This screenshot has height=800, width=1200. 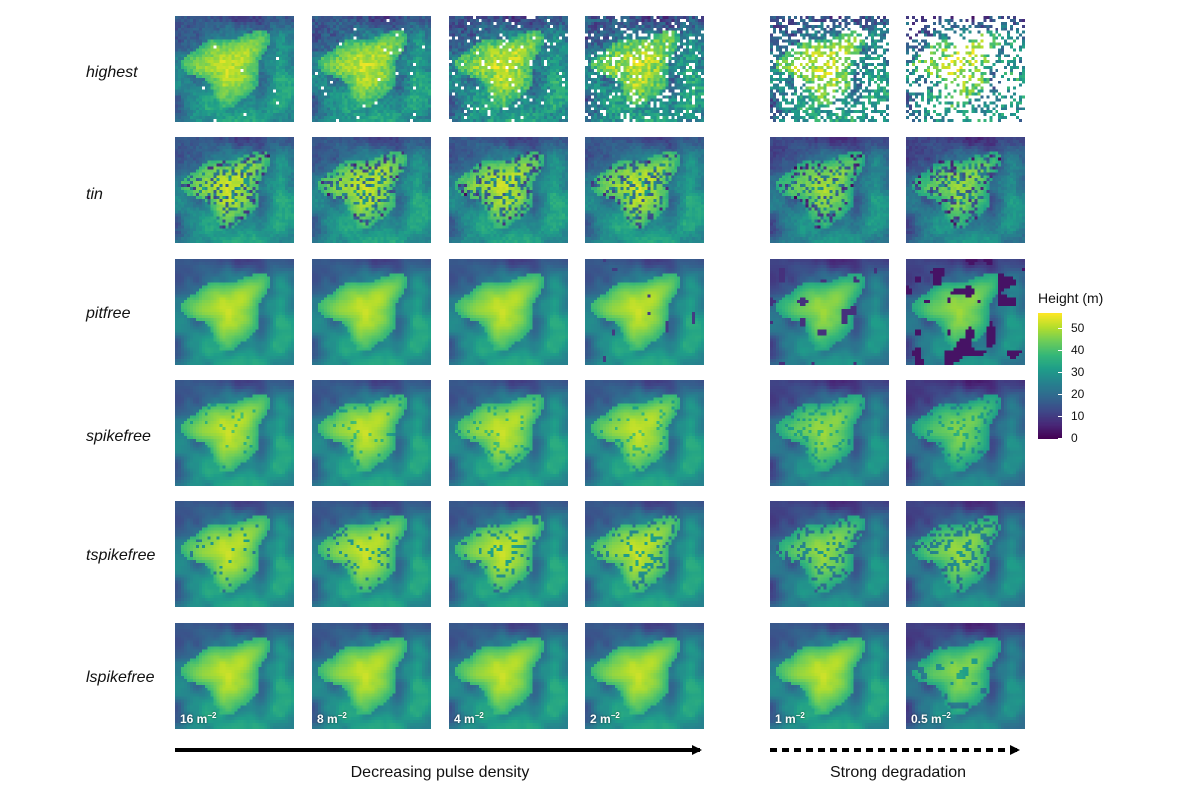 I want to click on density-value: 2 m, so click(x=600, y=719).